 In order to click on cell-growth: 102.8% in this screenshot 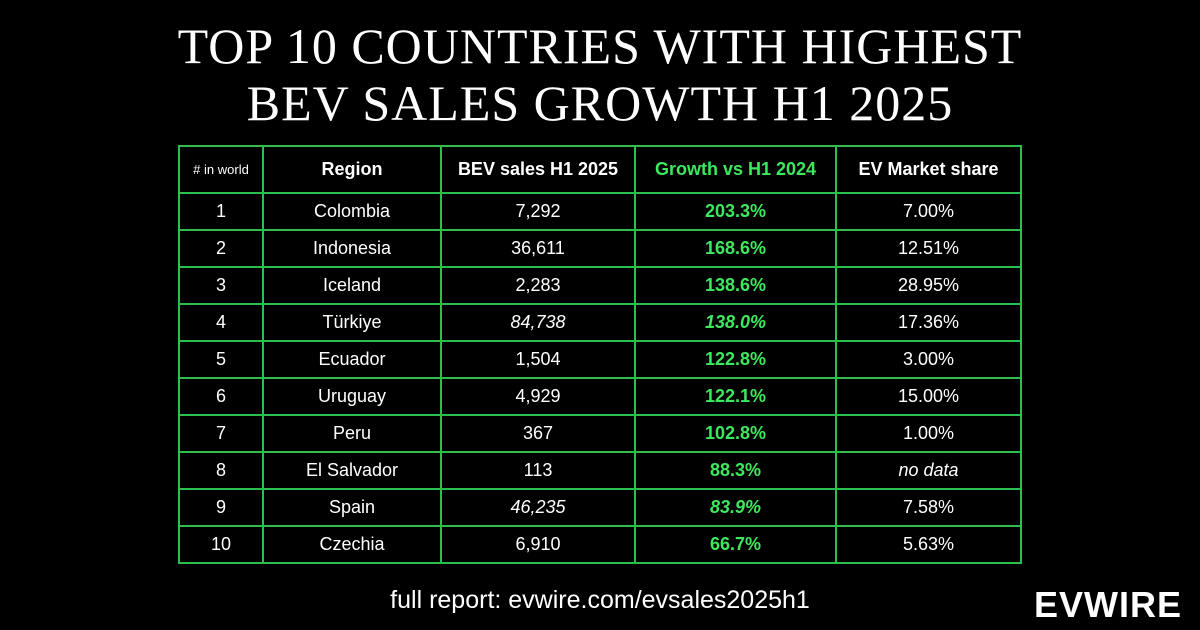, I will do `click(735, 433)`.